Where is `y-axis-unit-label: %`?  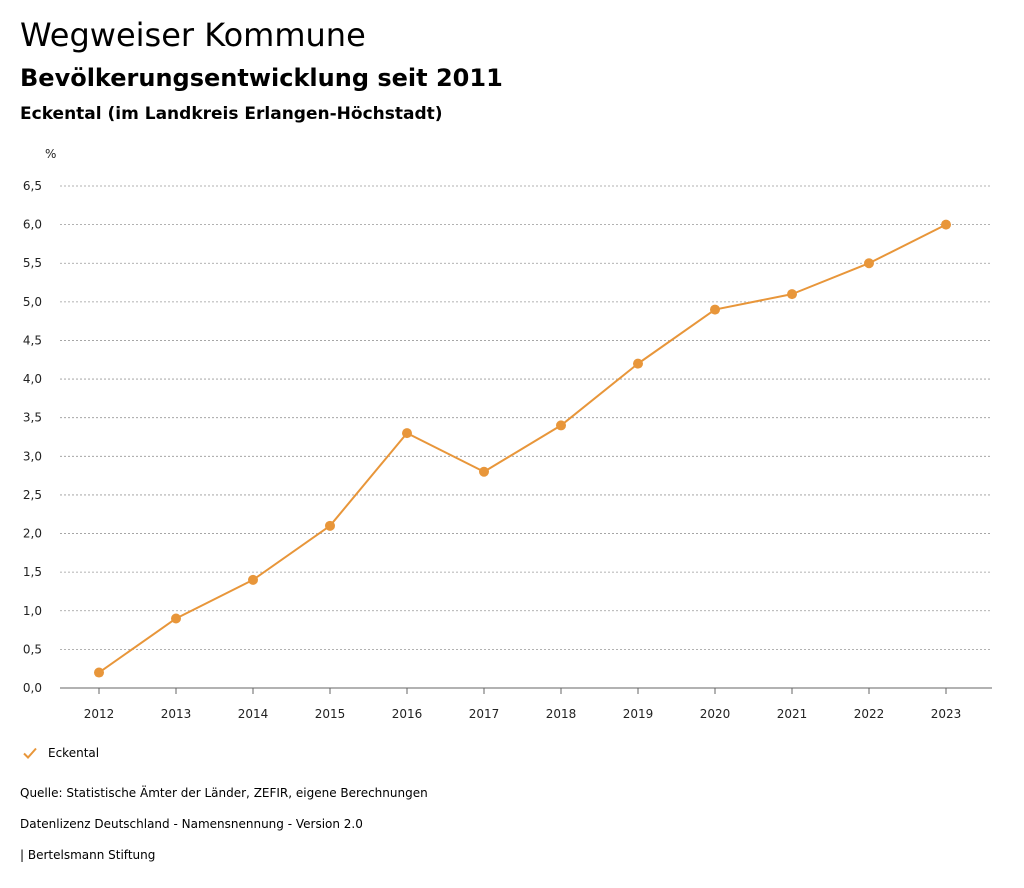 y-axis-unit-label: % is located at coordinates (50, 154).